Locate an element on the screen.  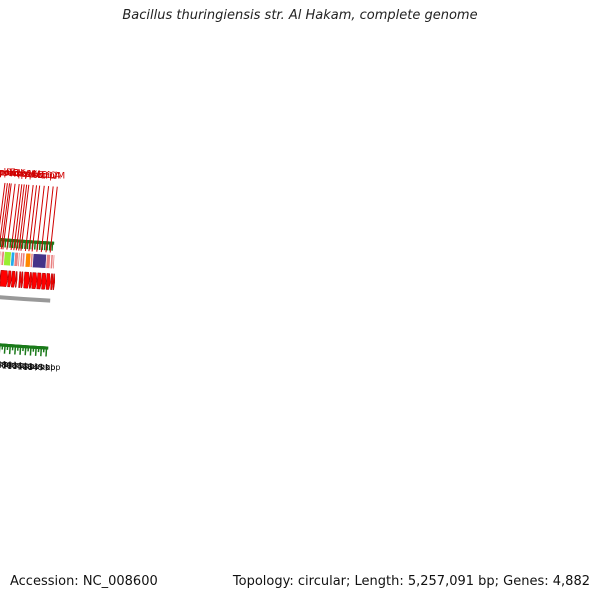
kbp-label: 142 kbp is located at coordinates (28, 366).